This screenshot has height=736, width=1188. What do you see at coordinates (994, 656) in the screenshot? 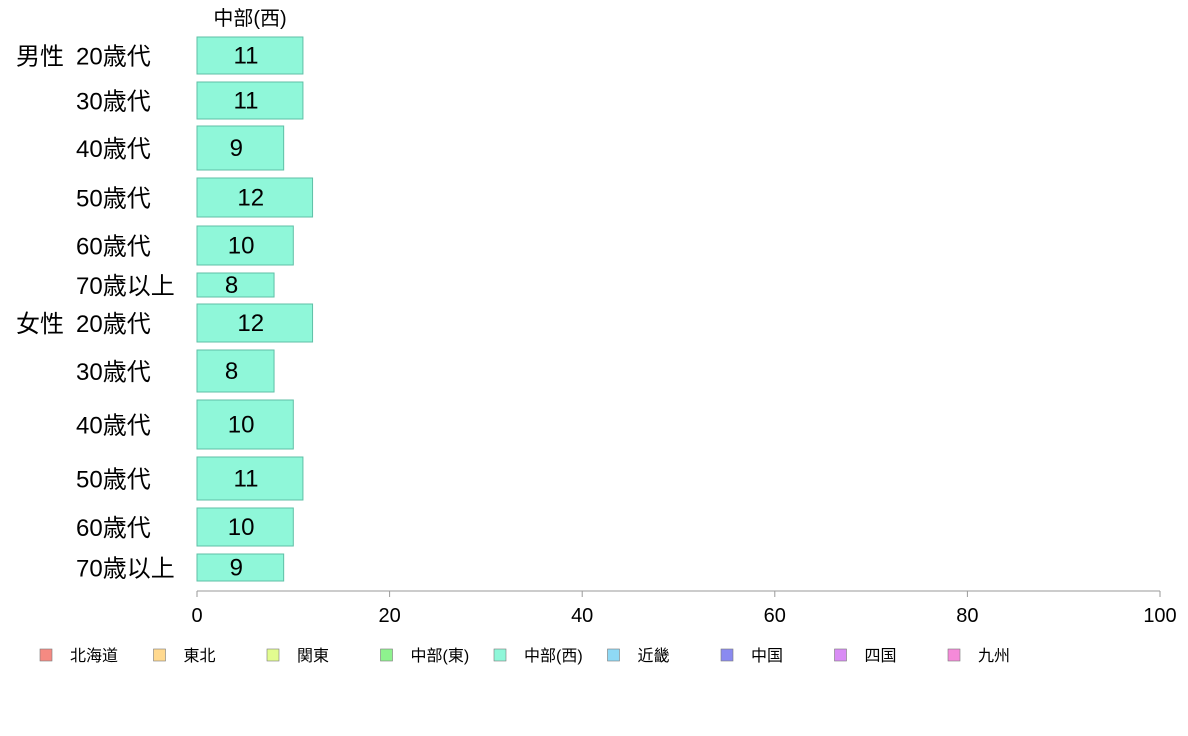
I see `legend-label: 九州` at bounding box center [994, 656].